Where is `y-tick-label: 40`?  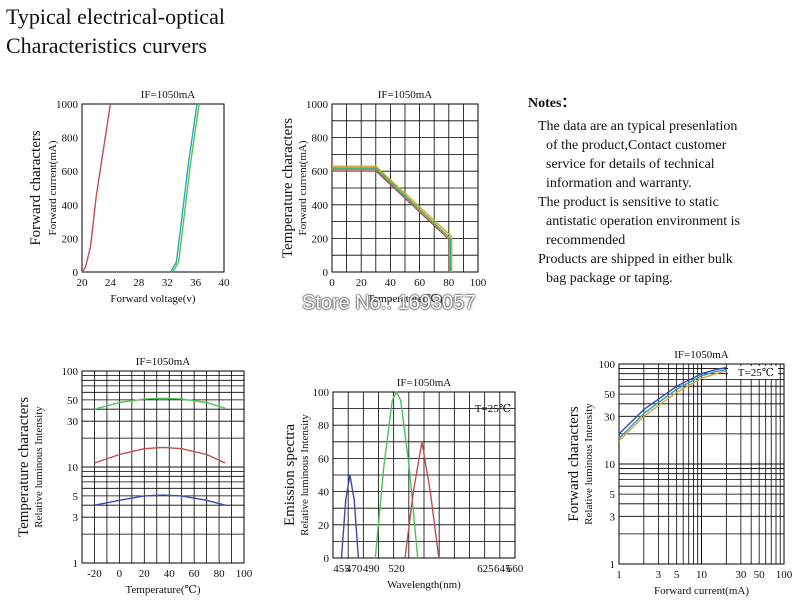
y-tick-label: 40 is located at coordinates (324, 493).